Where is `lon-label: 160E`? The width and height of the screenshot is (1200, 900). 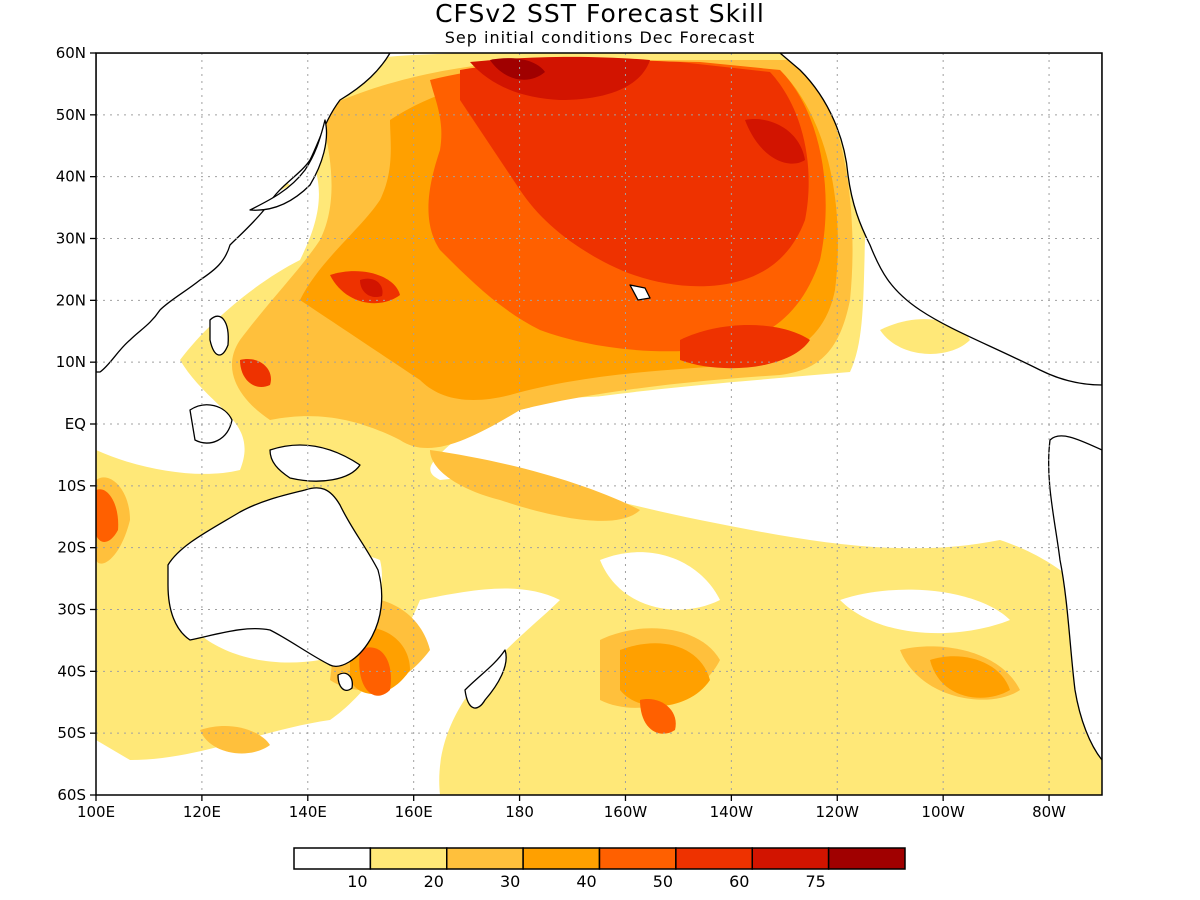 lon-label: 160E is located at coordinates (414, 812).